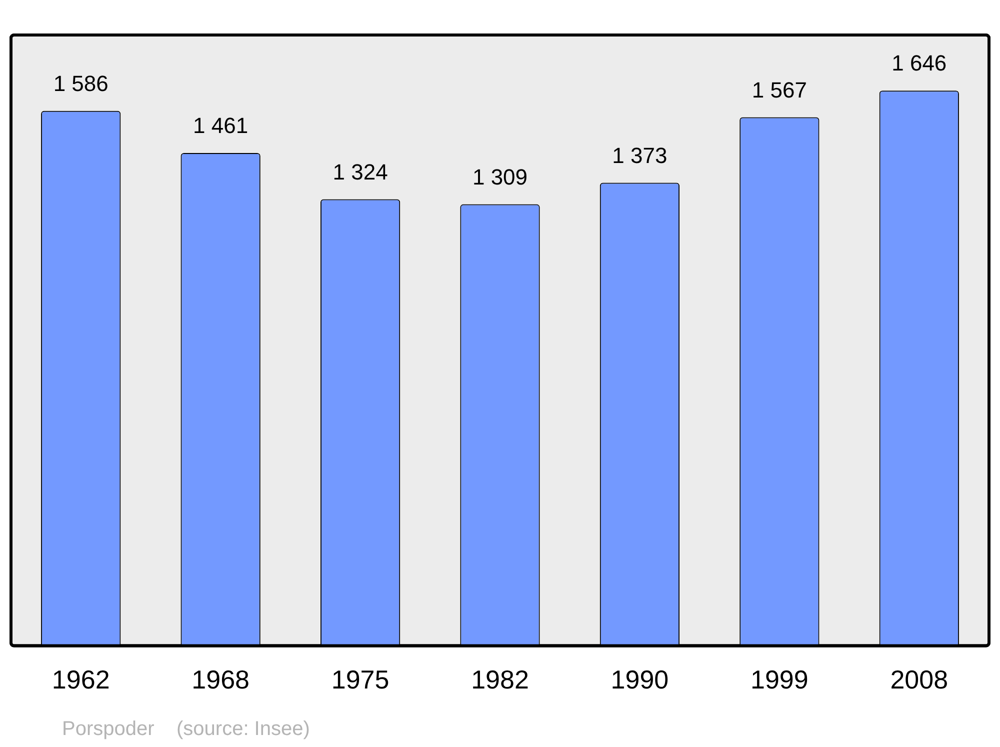 The width and height of the screenshot is (1000, 747). I want to click on x-tick-label: 1968, so click(221, 679).